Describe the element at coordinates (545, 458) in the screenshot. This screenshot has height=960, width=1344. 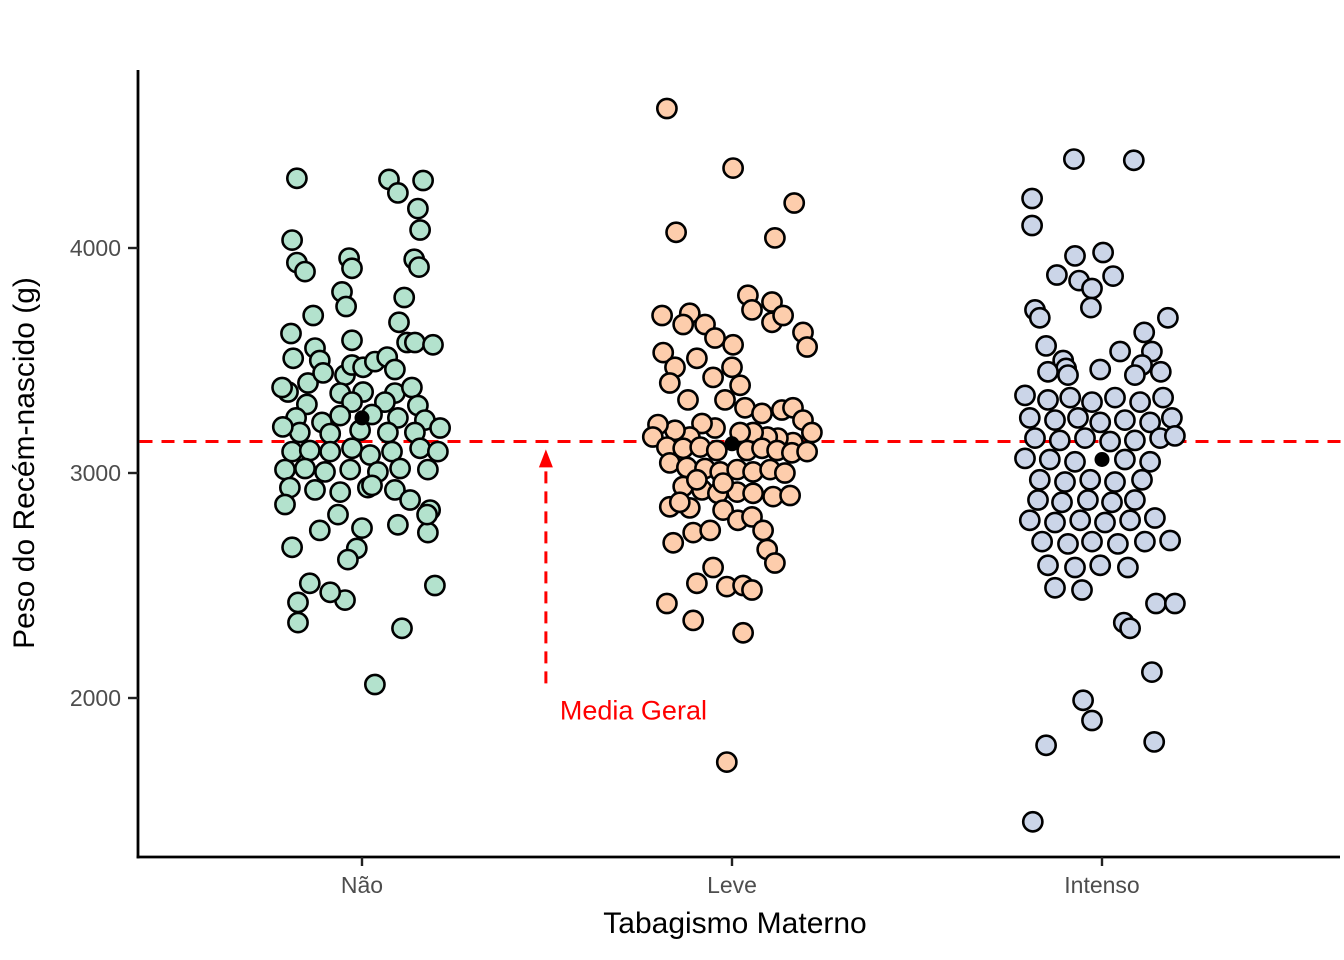
I see `mean-arrow-head` at that location.